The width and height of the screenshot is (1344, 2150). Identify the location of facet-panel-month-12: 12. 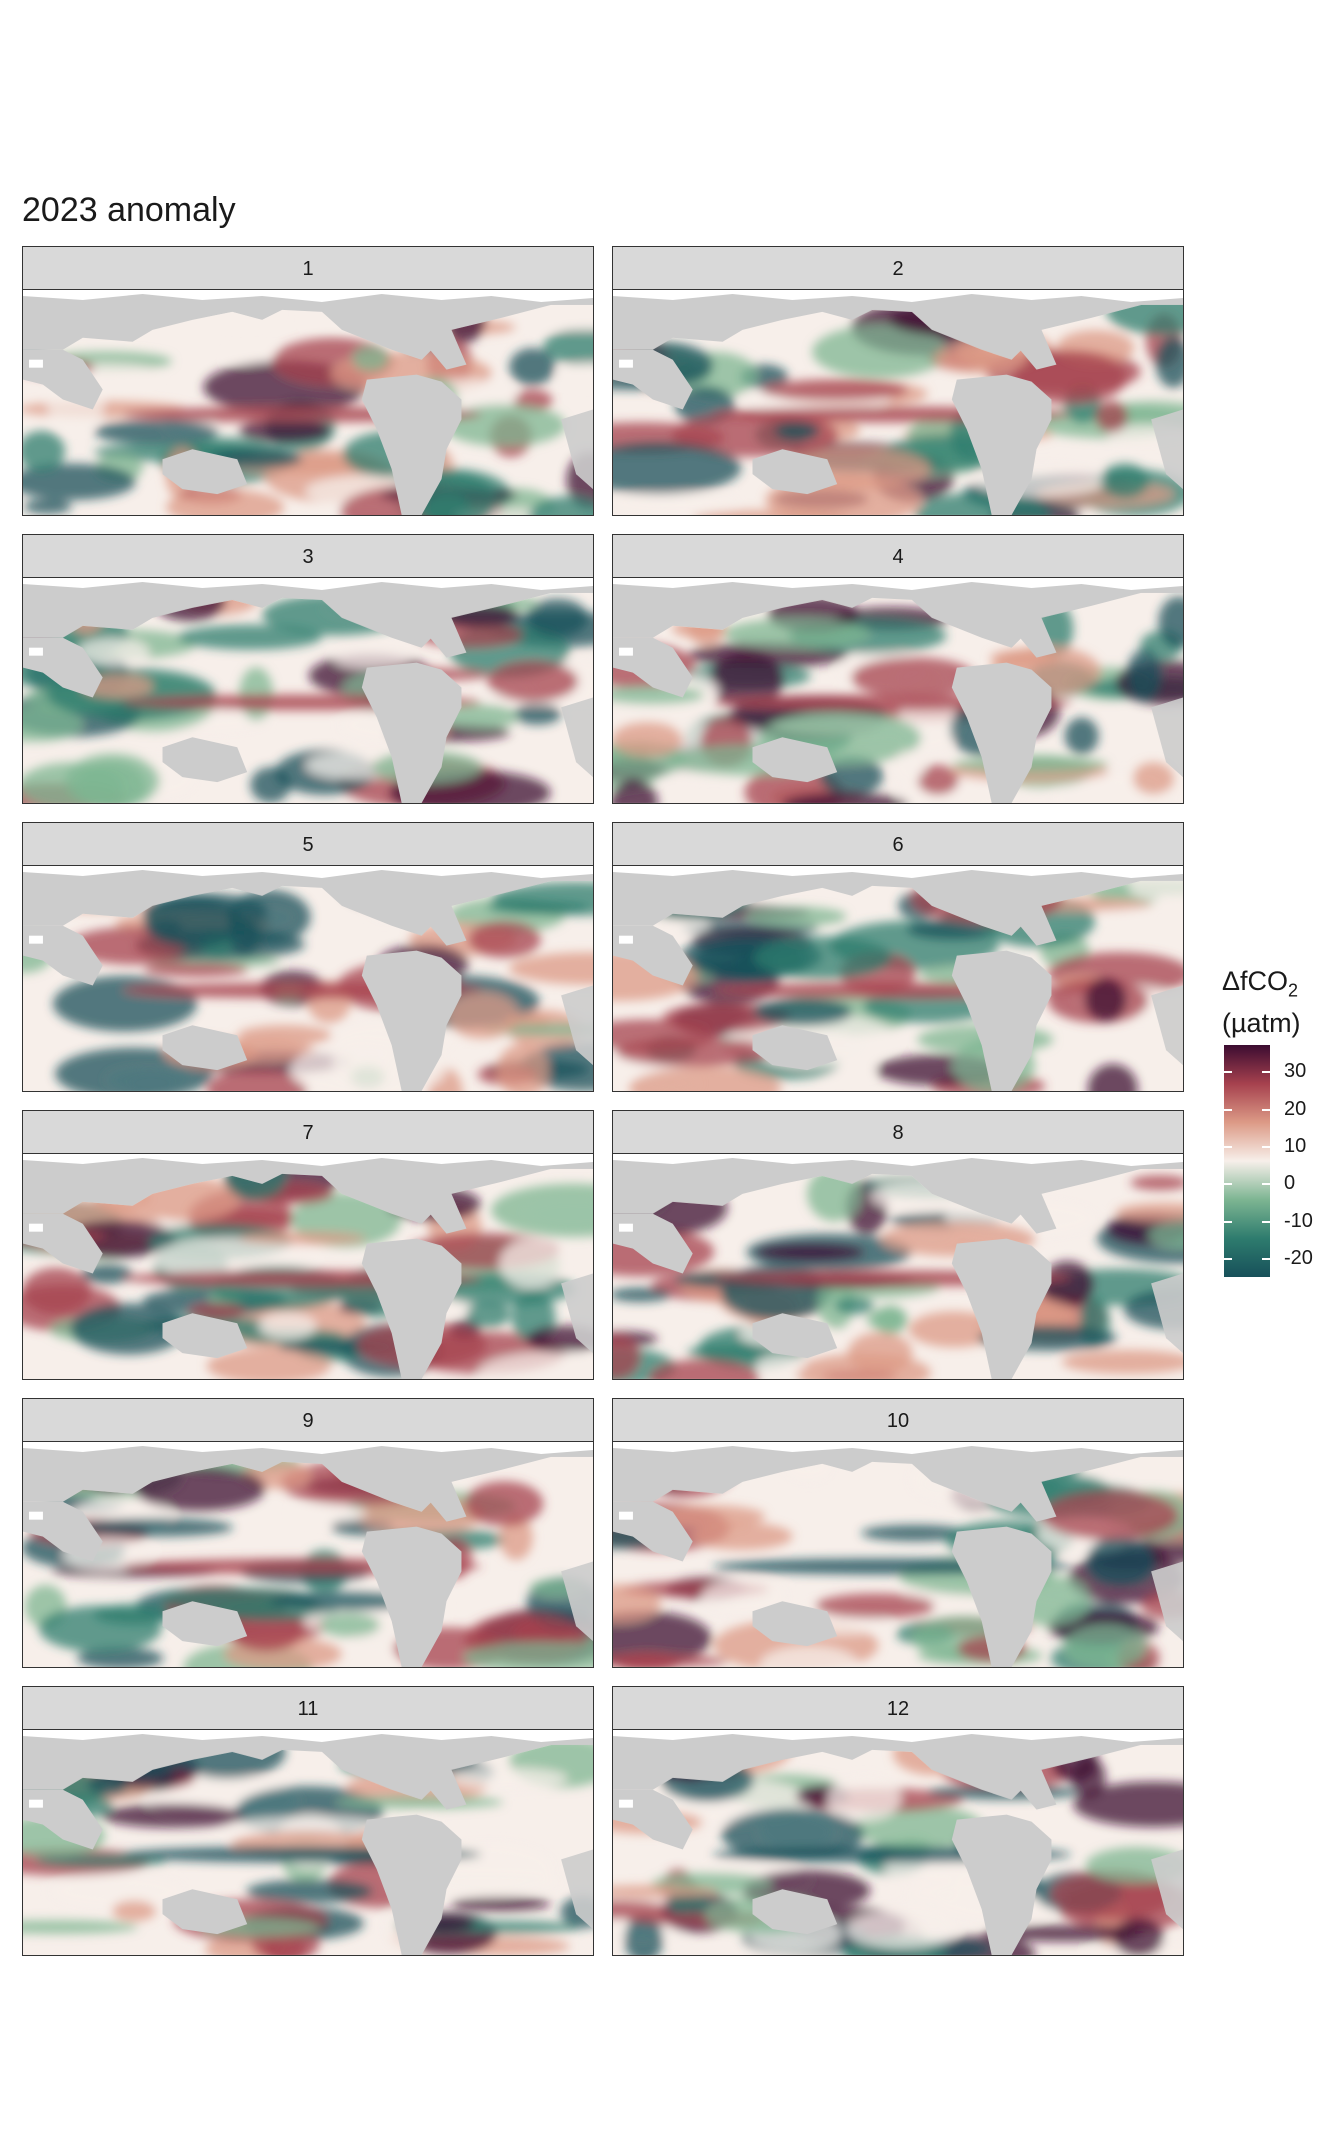
(898, 1821).